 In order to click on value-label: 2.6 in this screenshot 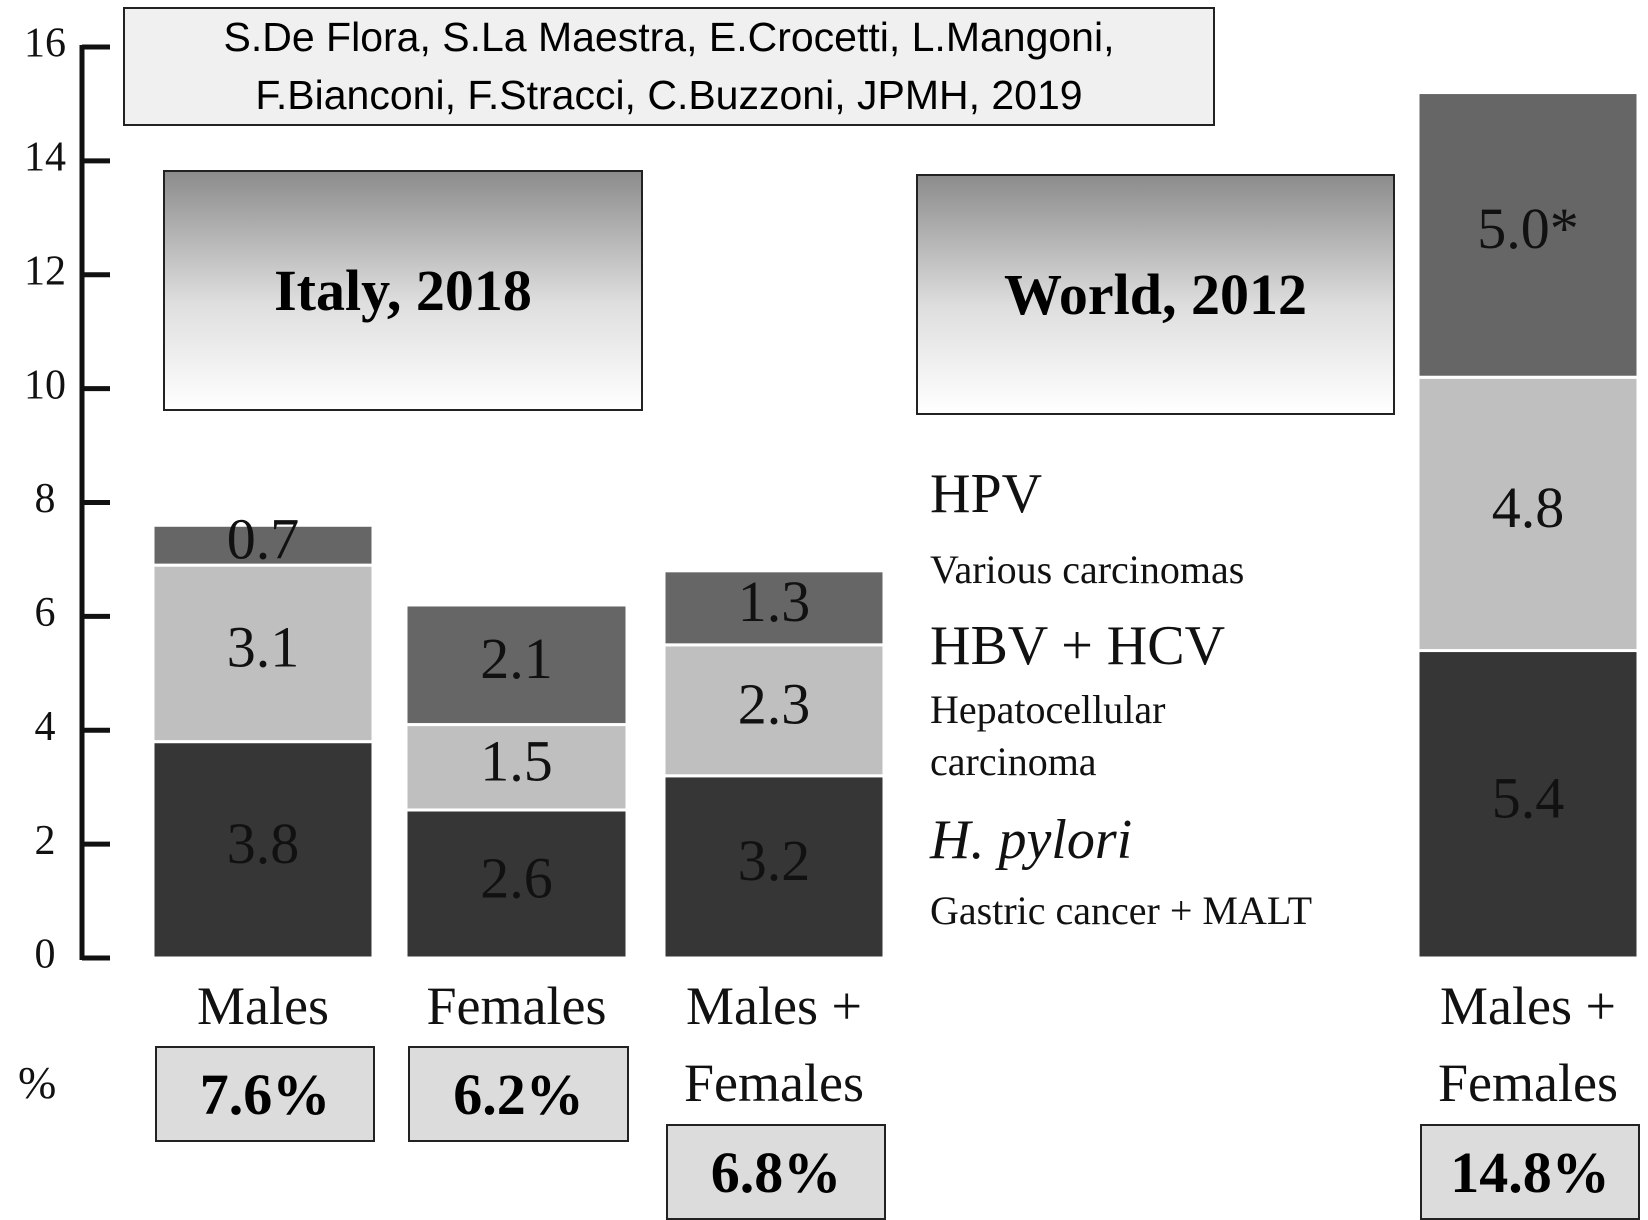, I will do `click(516, 877)`.